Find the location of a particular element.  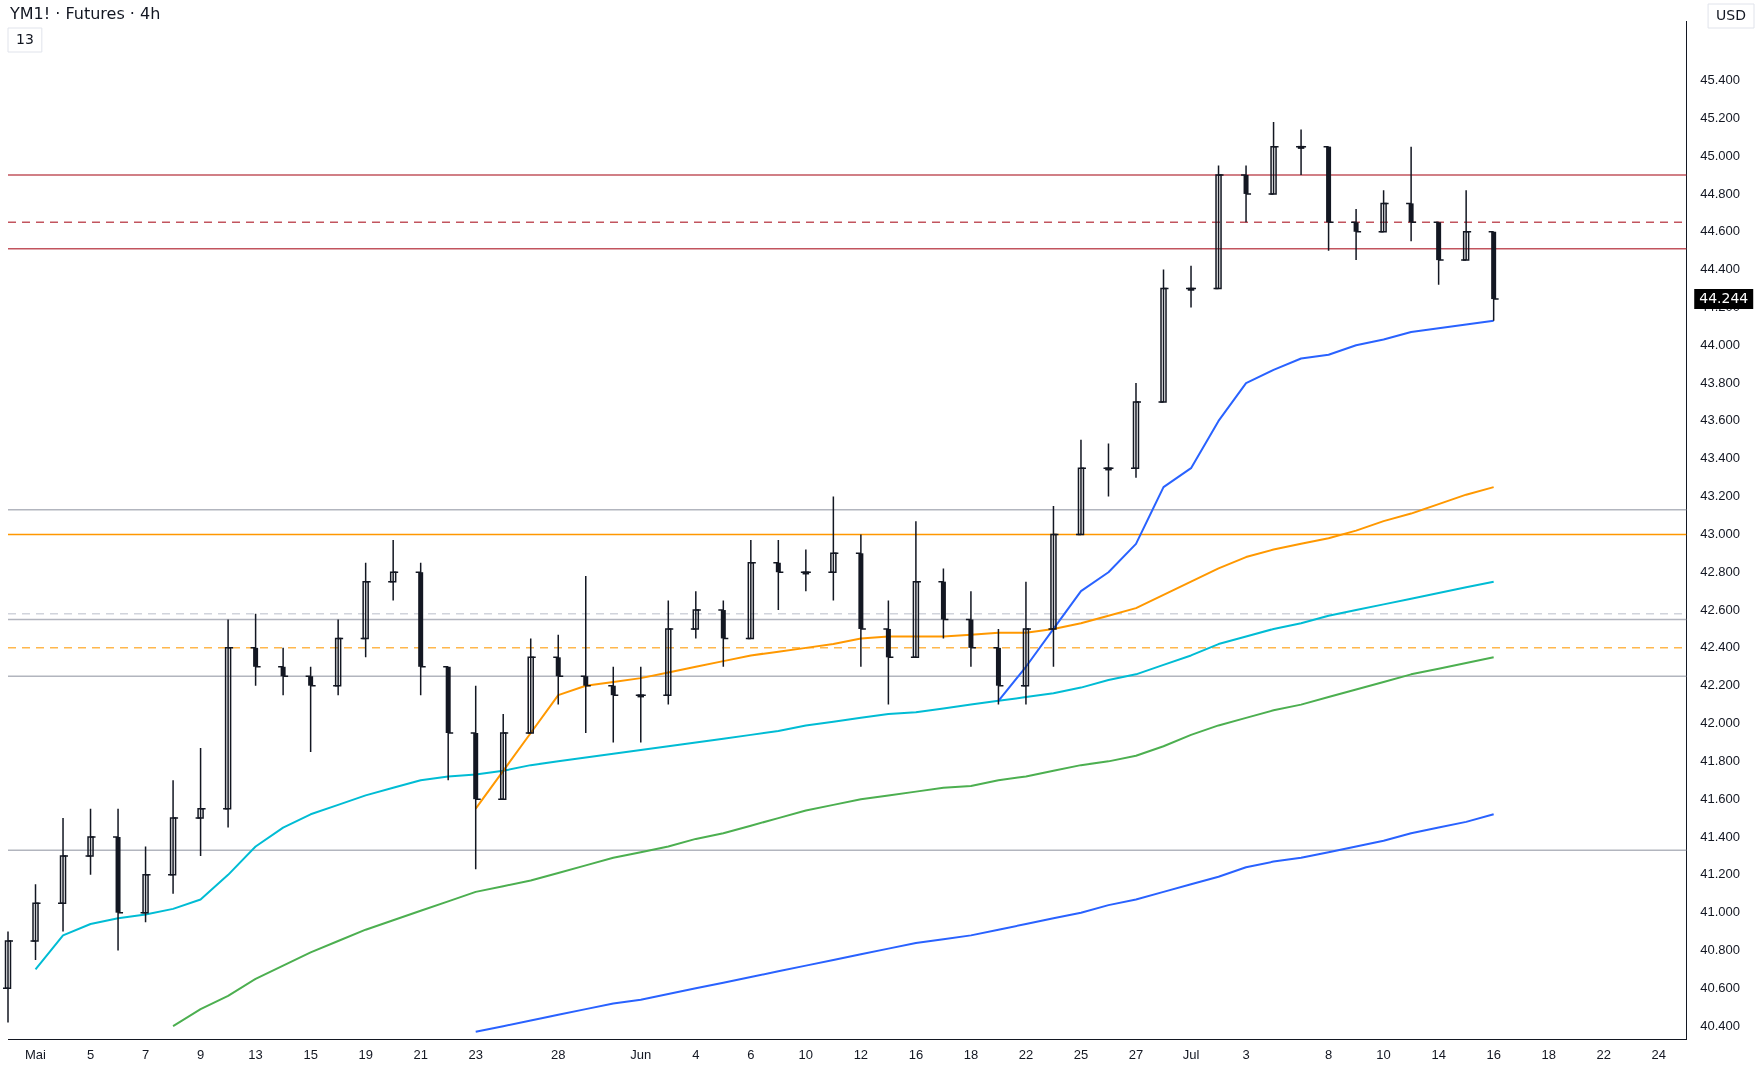

x-tick-label: 21 is located at coordinates (420, 1054).